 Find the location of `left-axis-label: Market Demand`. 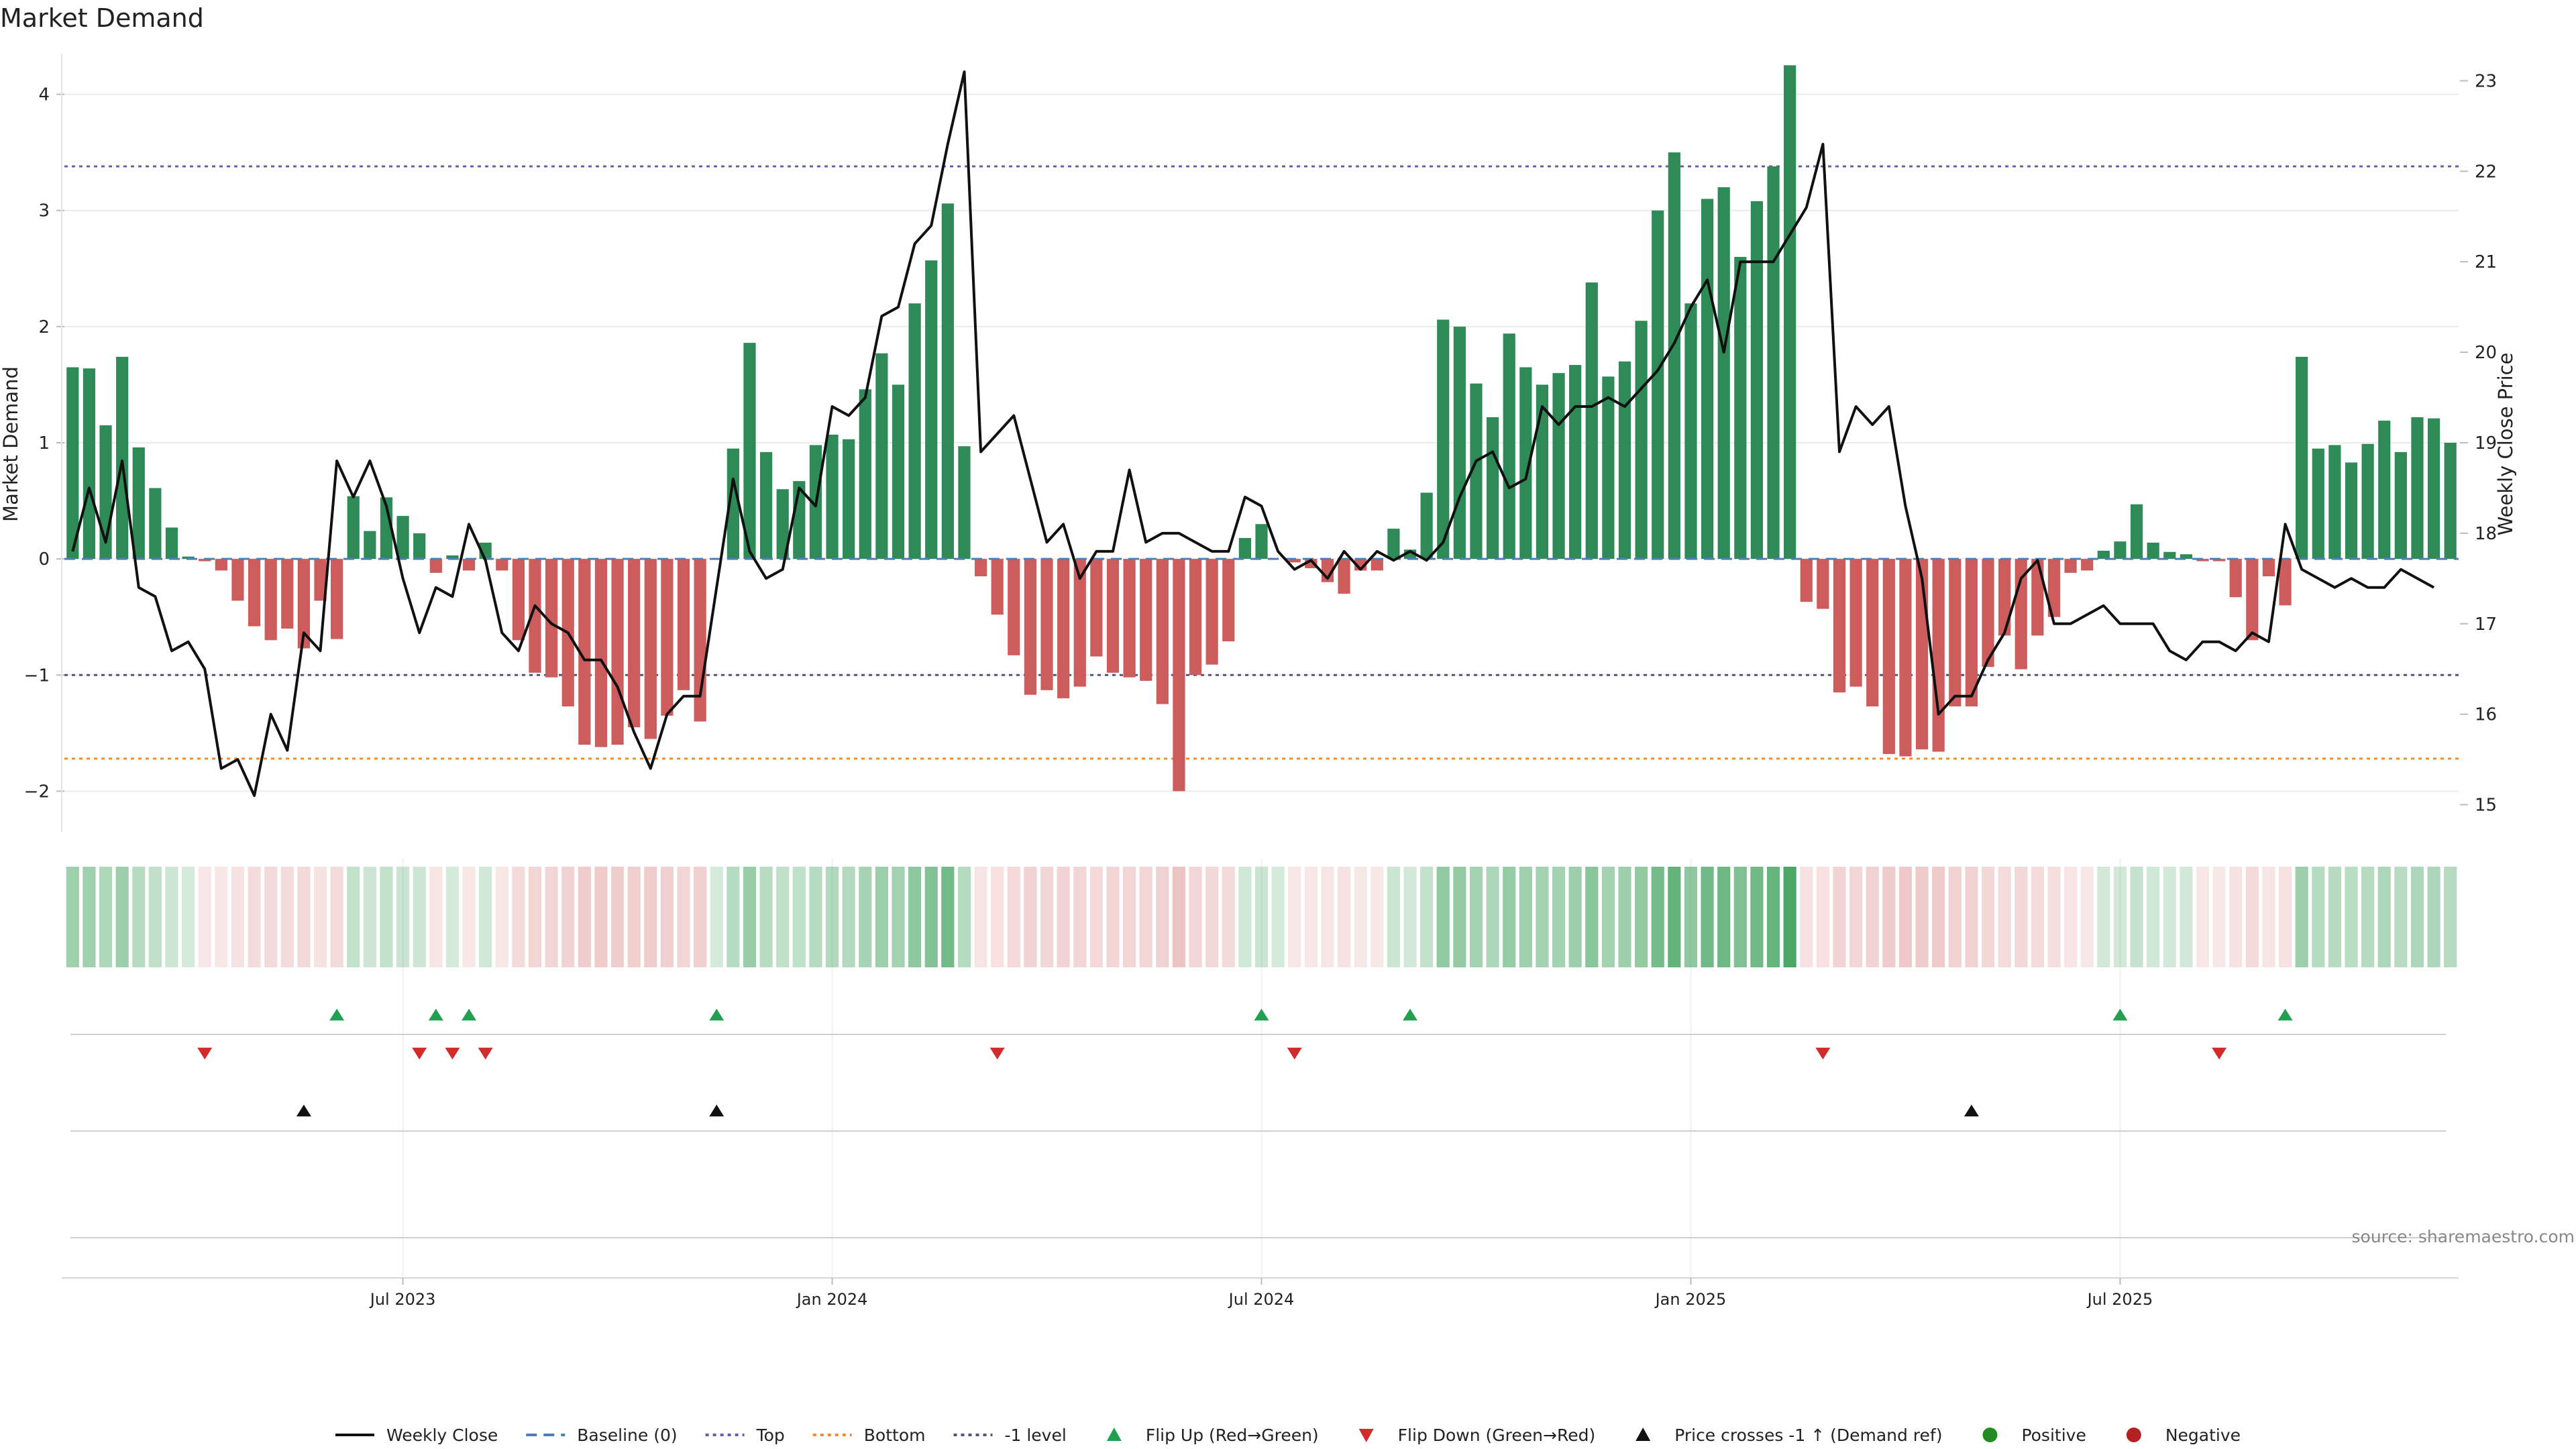

left-axis-label: Market Demand is located at coordinates (11, 444).